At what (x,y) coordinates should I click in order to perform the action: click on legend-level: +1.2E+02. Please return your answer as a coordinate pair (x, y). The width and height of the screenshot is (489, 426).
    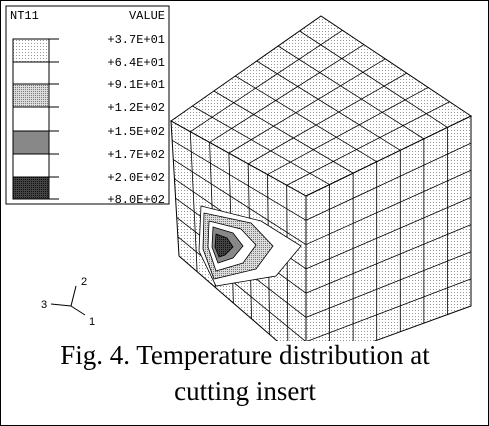
    Looking at the image, I should click on (136, 108).